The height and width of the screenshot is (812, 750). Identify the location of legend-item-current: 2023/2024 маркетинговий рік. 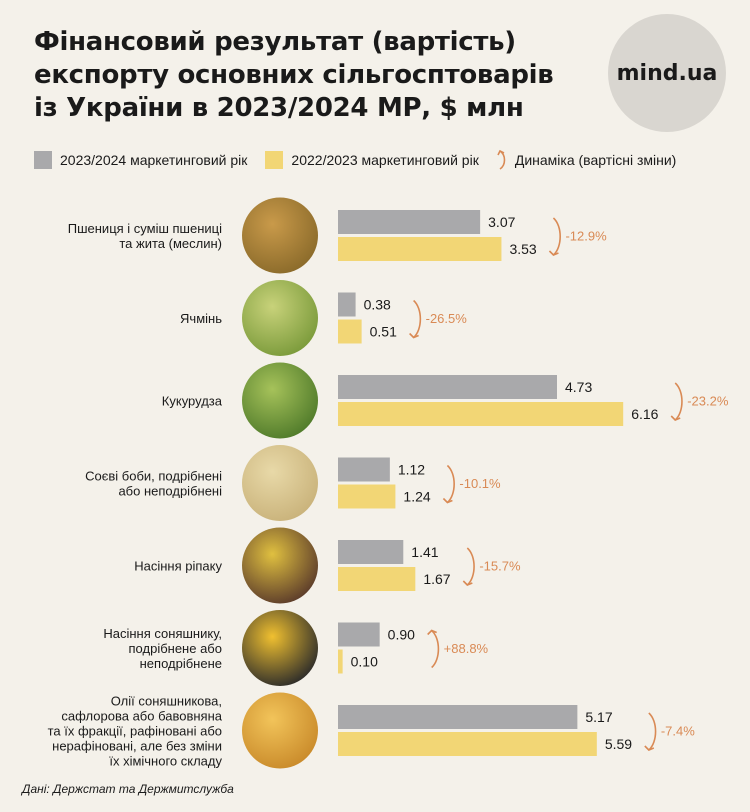
(140, 160).